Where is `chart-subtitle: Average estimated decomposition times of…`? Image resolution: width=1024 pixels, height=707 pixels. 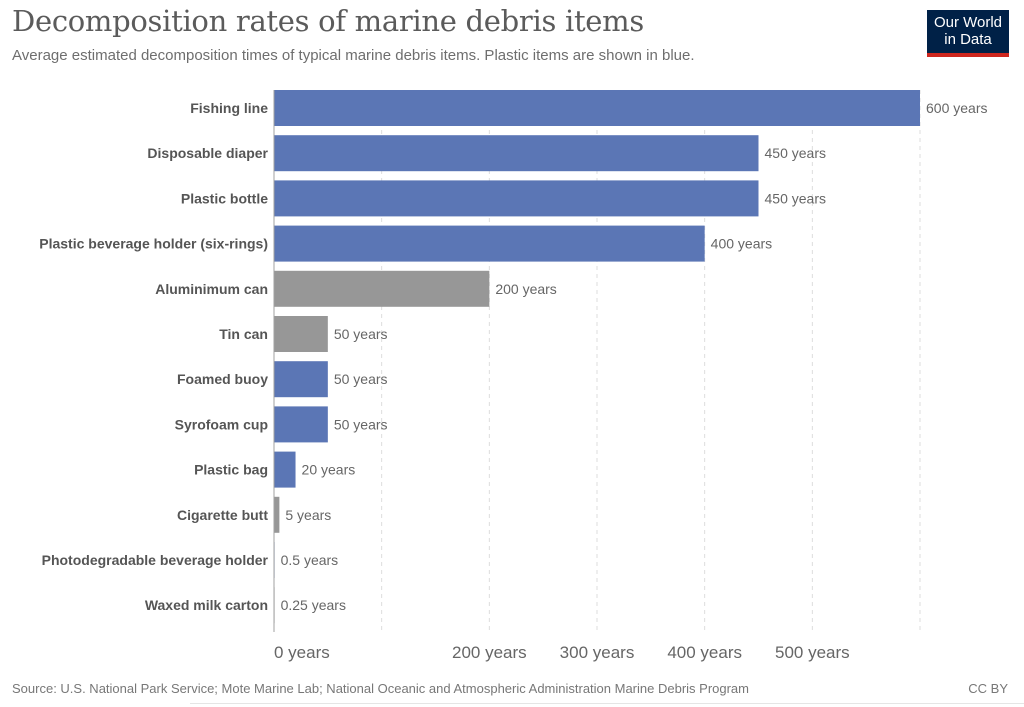
chart-subtitle: Average estimated decomposition times of… is located at coordinates (353, 55).